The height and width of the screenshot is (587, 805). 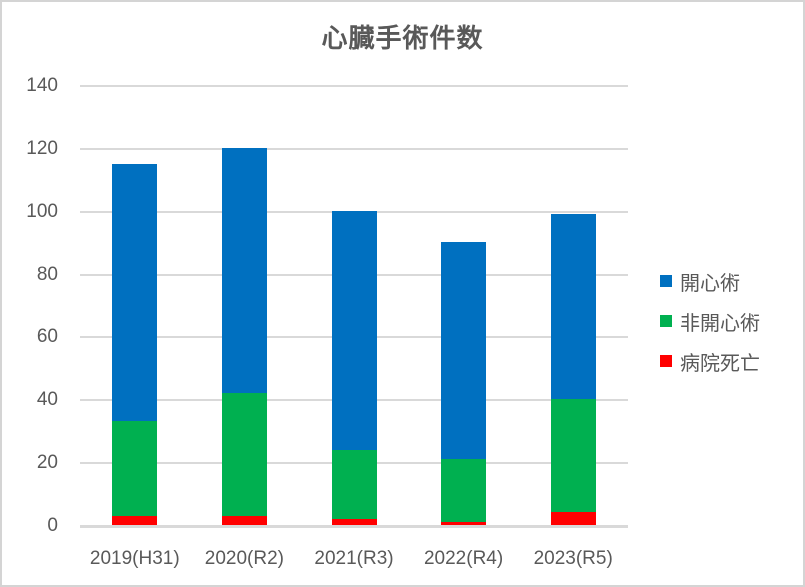 I want to click on x-axis-label-2023(R5): 2023(R5), so click(x=573, y=558).